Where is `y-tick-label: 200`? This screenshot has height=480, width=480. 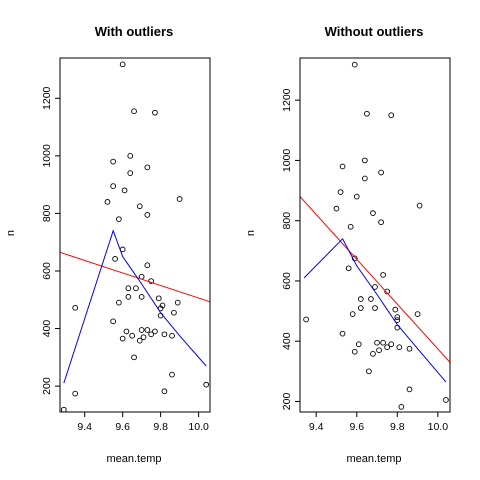 y-tick-label: 200 is located at coordinates (47, 386).